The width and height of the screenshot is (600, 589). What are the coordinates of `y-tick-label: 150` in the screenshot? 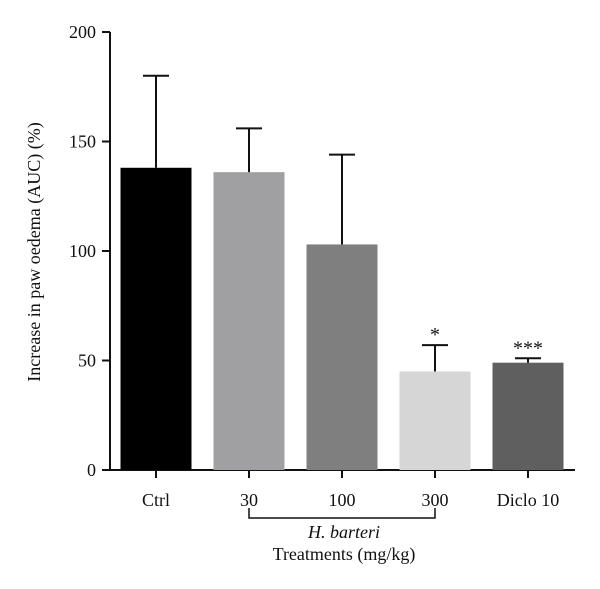 It's located at (82, 142).